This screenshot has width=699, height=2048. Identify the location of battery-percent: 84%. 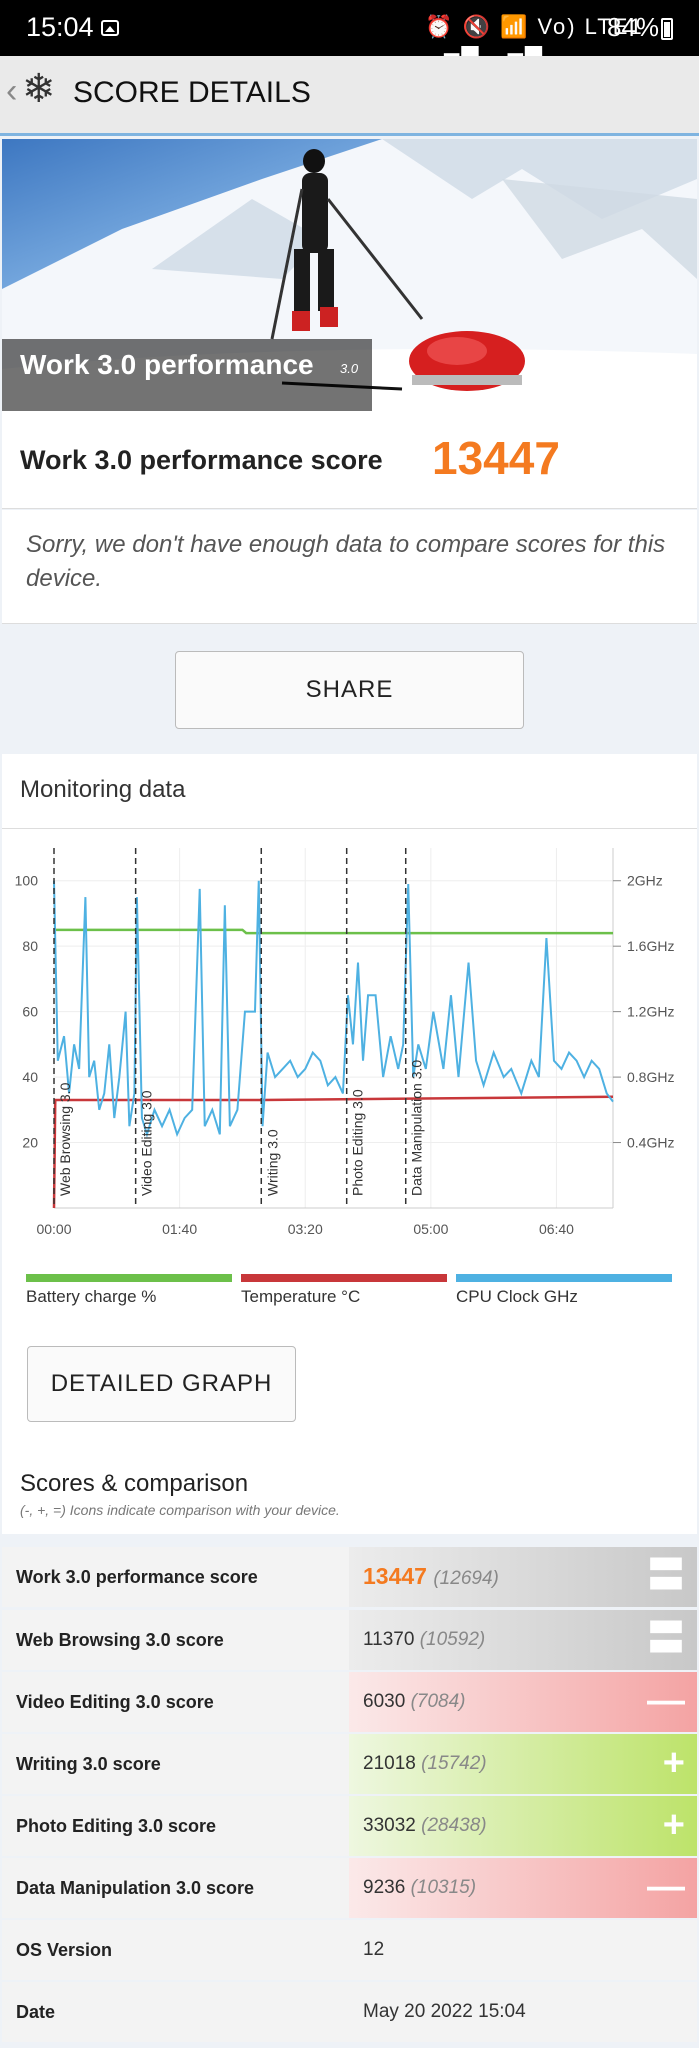
(633, 27).